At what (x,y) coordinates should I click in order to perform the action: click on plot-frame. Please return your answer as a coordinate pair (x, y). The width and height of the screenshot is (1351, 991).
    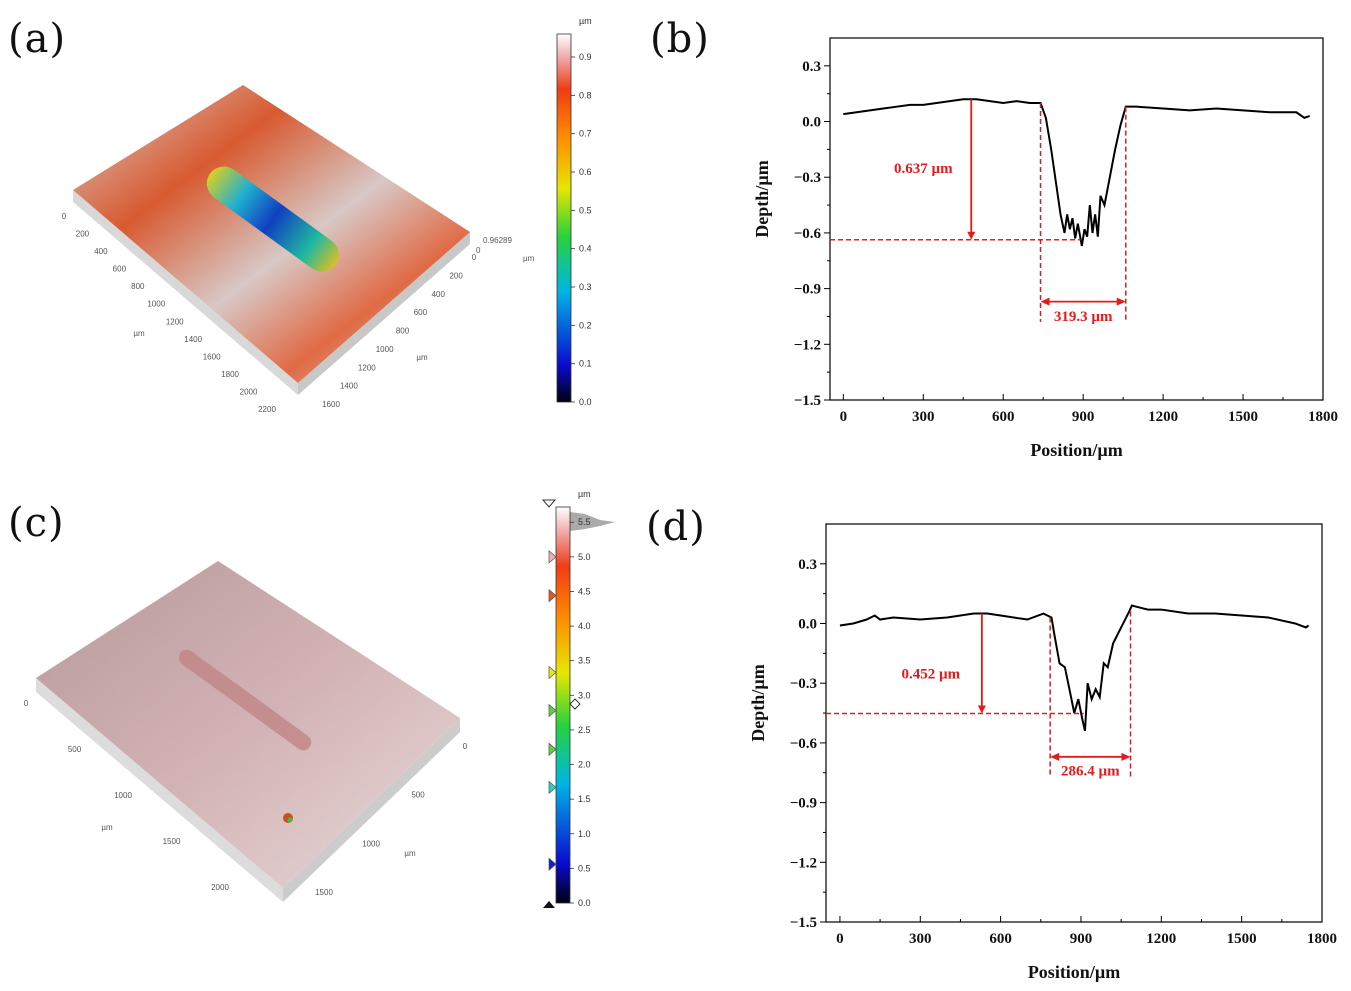
    Looking at the image, I should click on (1074, 723).